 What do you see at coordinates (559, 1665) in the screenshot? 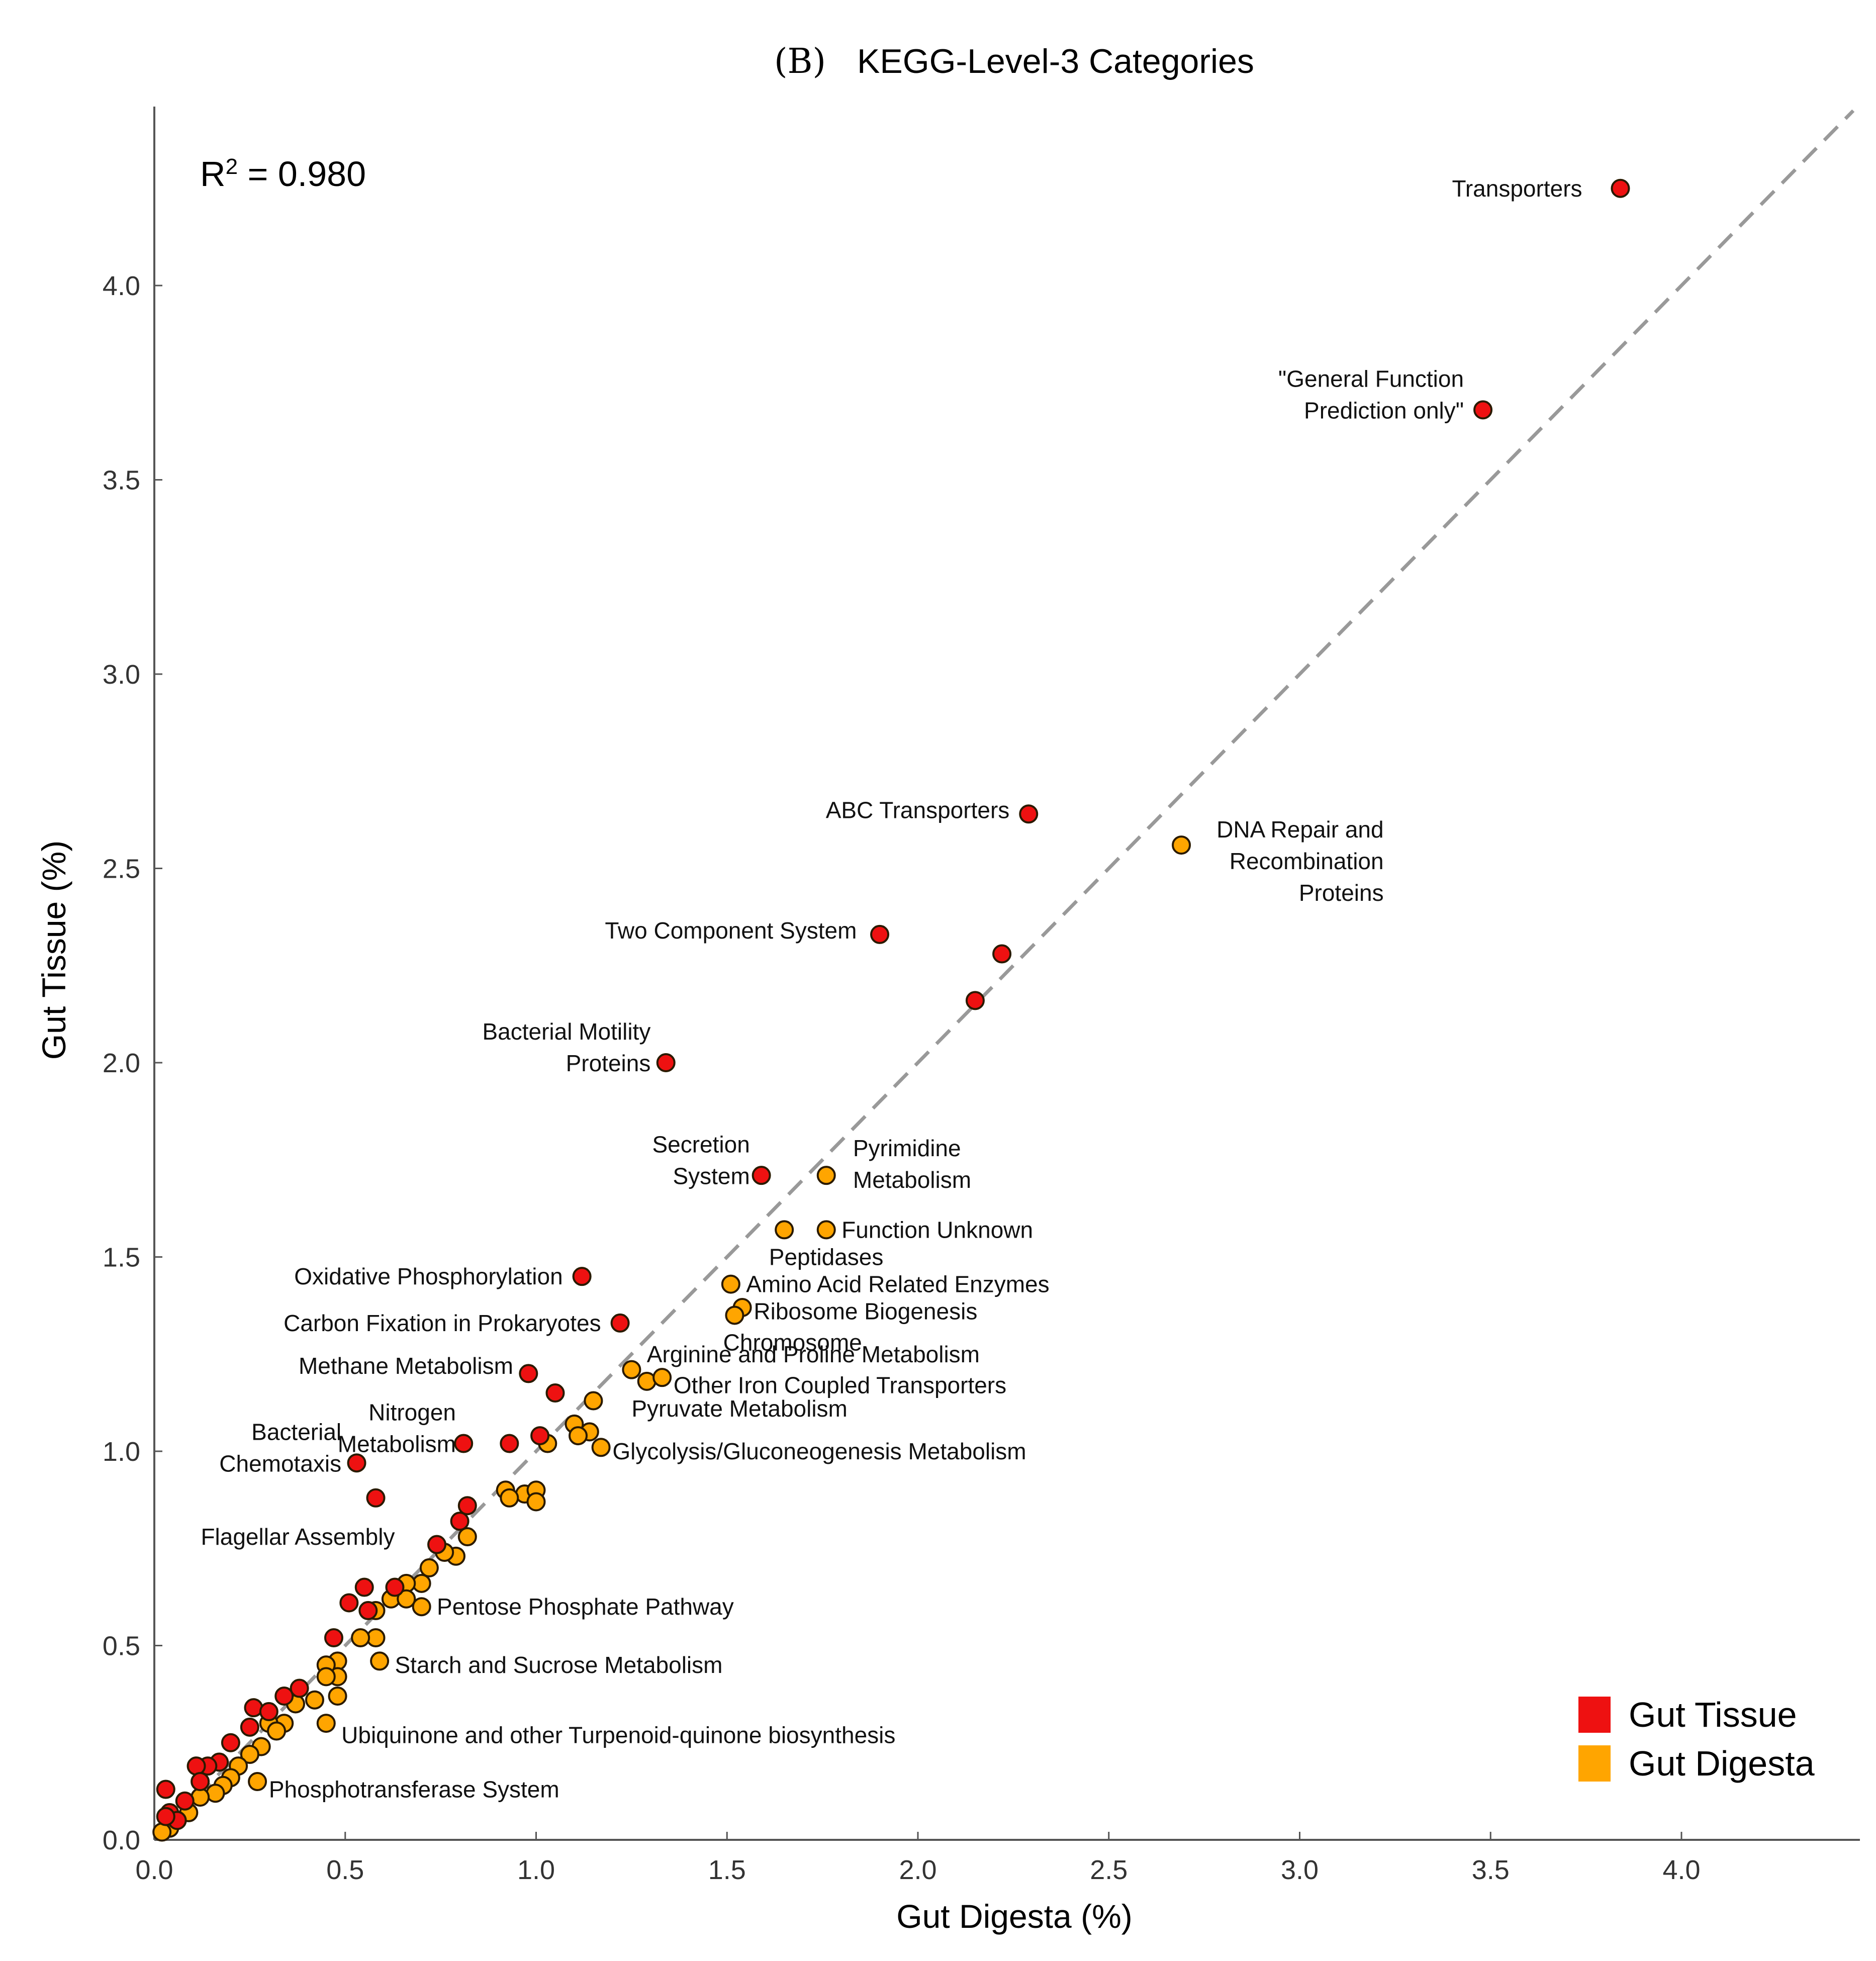
I see `point-annotation: Starch and Sucrose Metabolism` at bounding box center [559, 1665].